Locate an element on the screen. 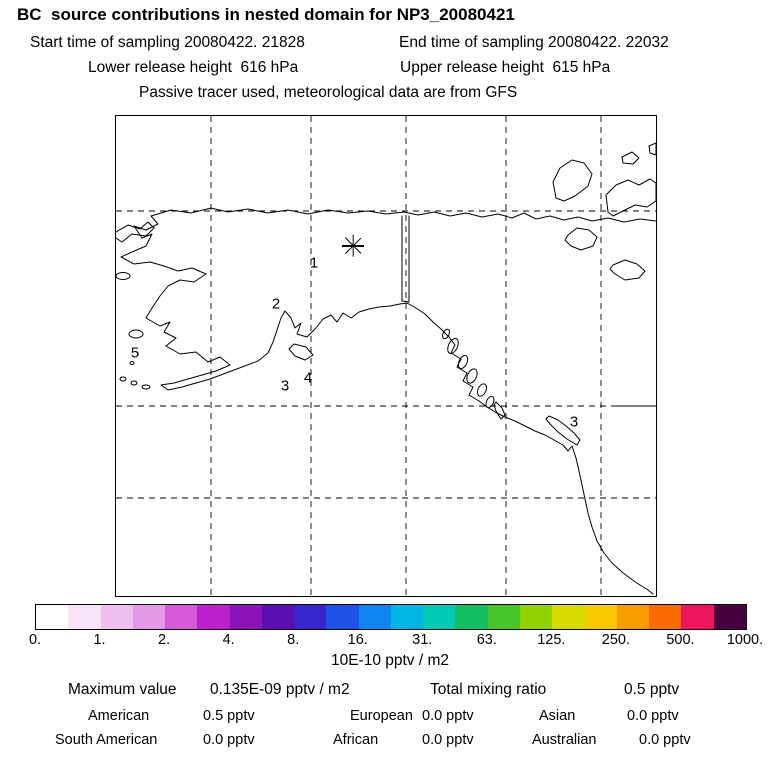 Image resolution: width=768 pixels, height=768 pixels. colorbar is located at coordinates (391, 617).